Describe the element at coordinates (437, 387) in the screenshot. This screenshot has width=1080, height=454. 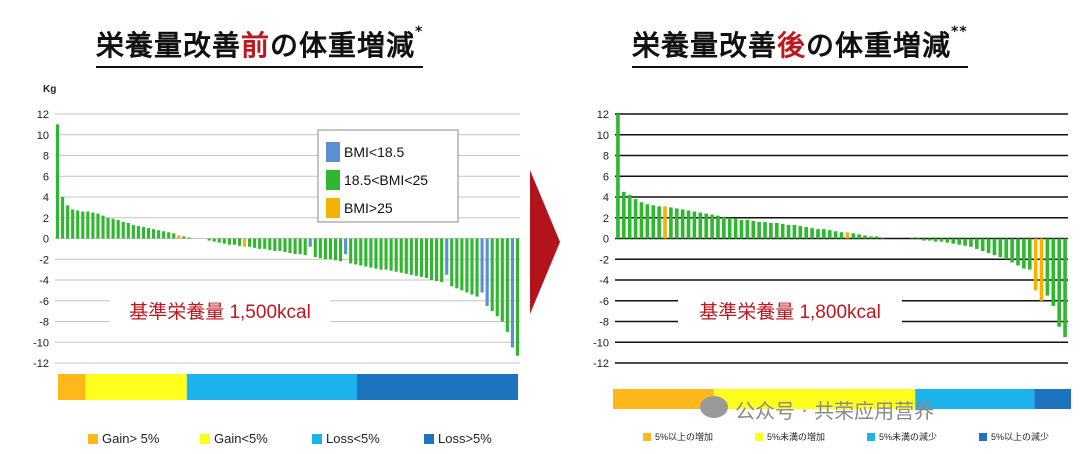
I see `category-segment` at that location.